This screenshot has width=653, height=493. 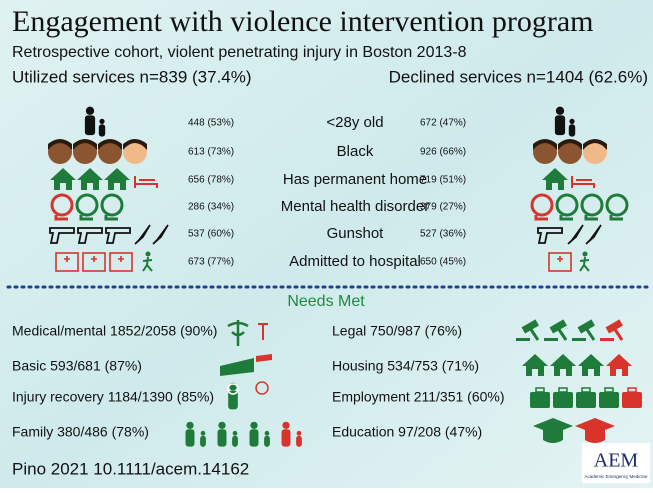 I want to click on row-label: Has permanent home, so click(x=355, y=179).